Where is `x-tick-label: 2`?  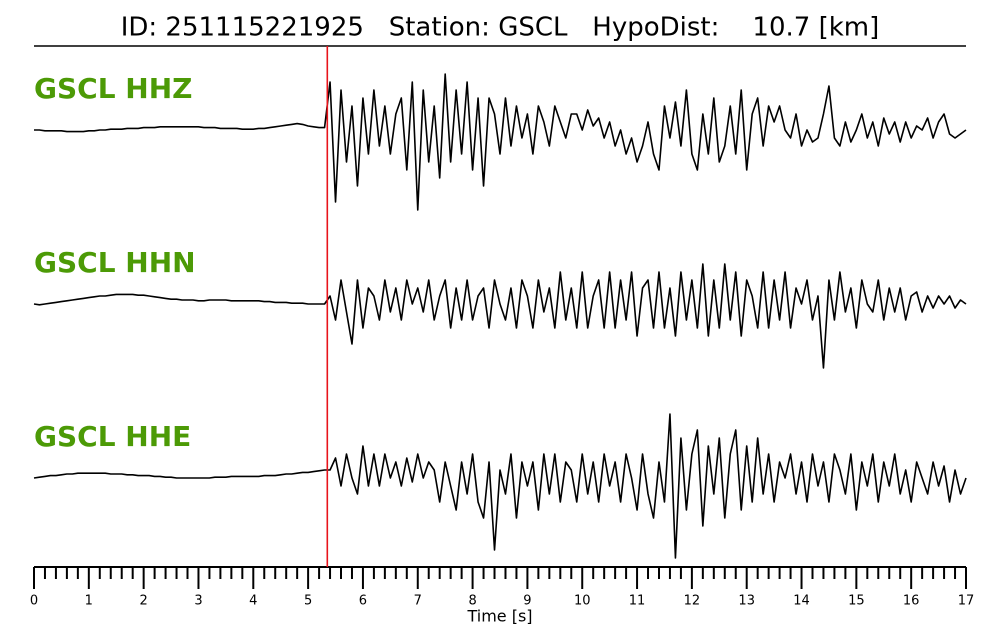 x-tick-label: 2 is located at coordinates (144, 601).